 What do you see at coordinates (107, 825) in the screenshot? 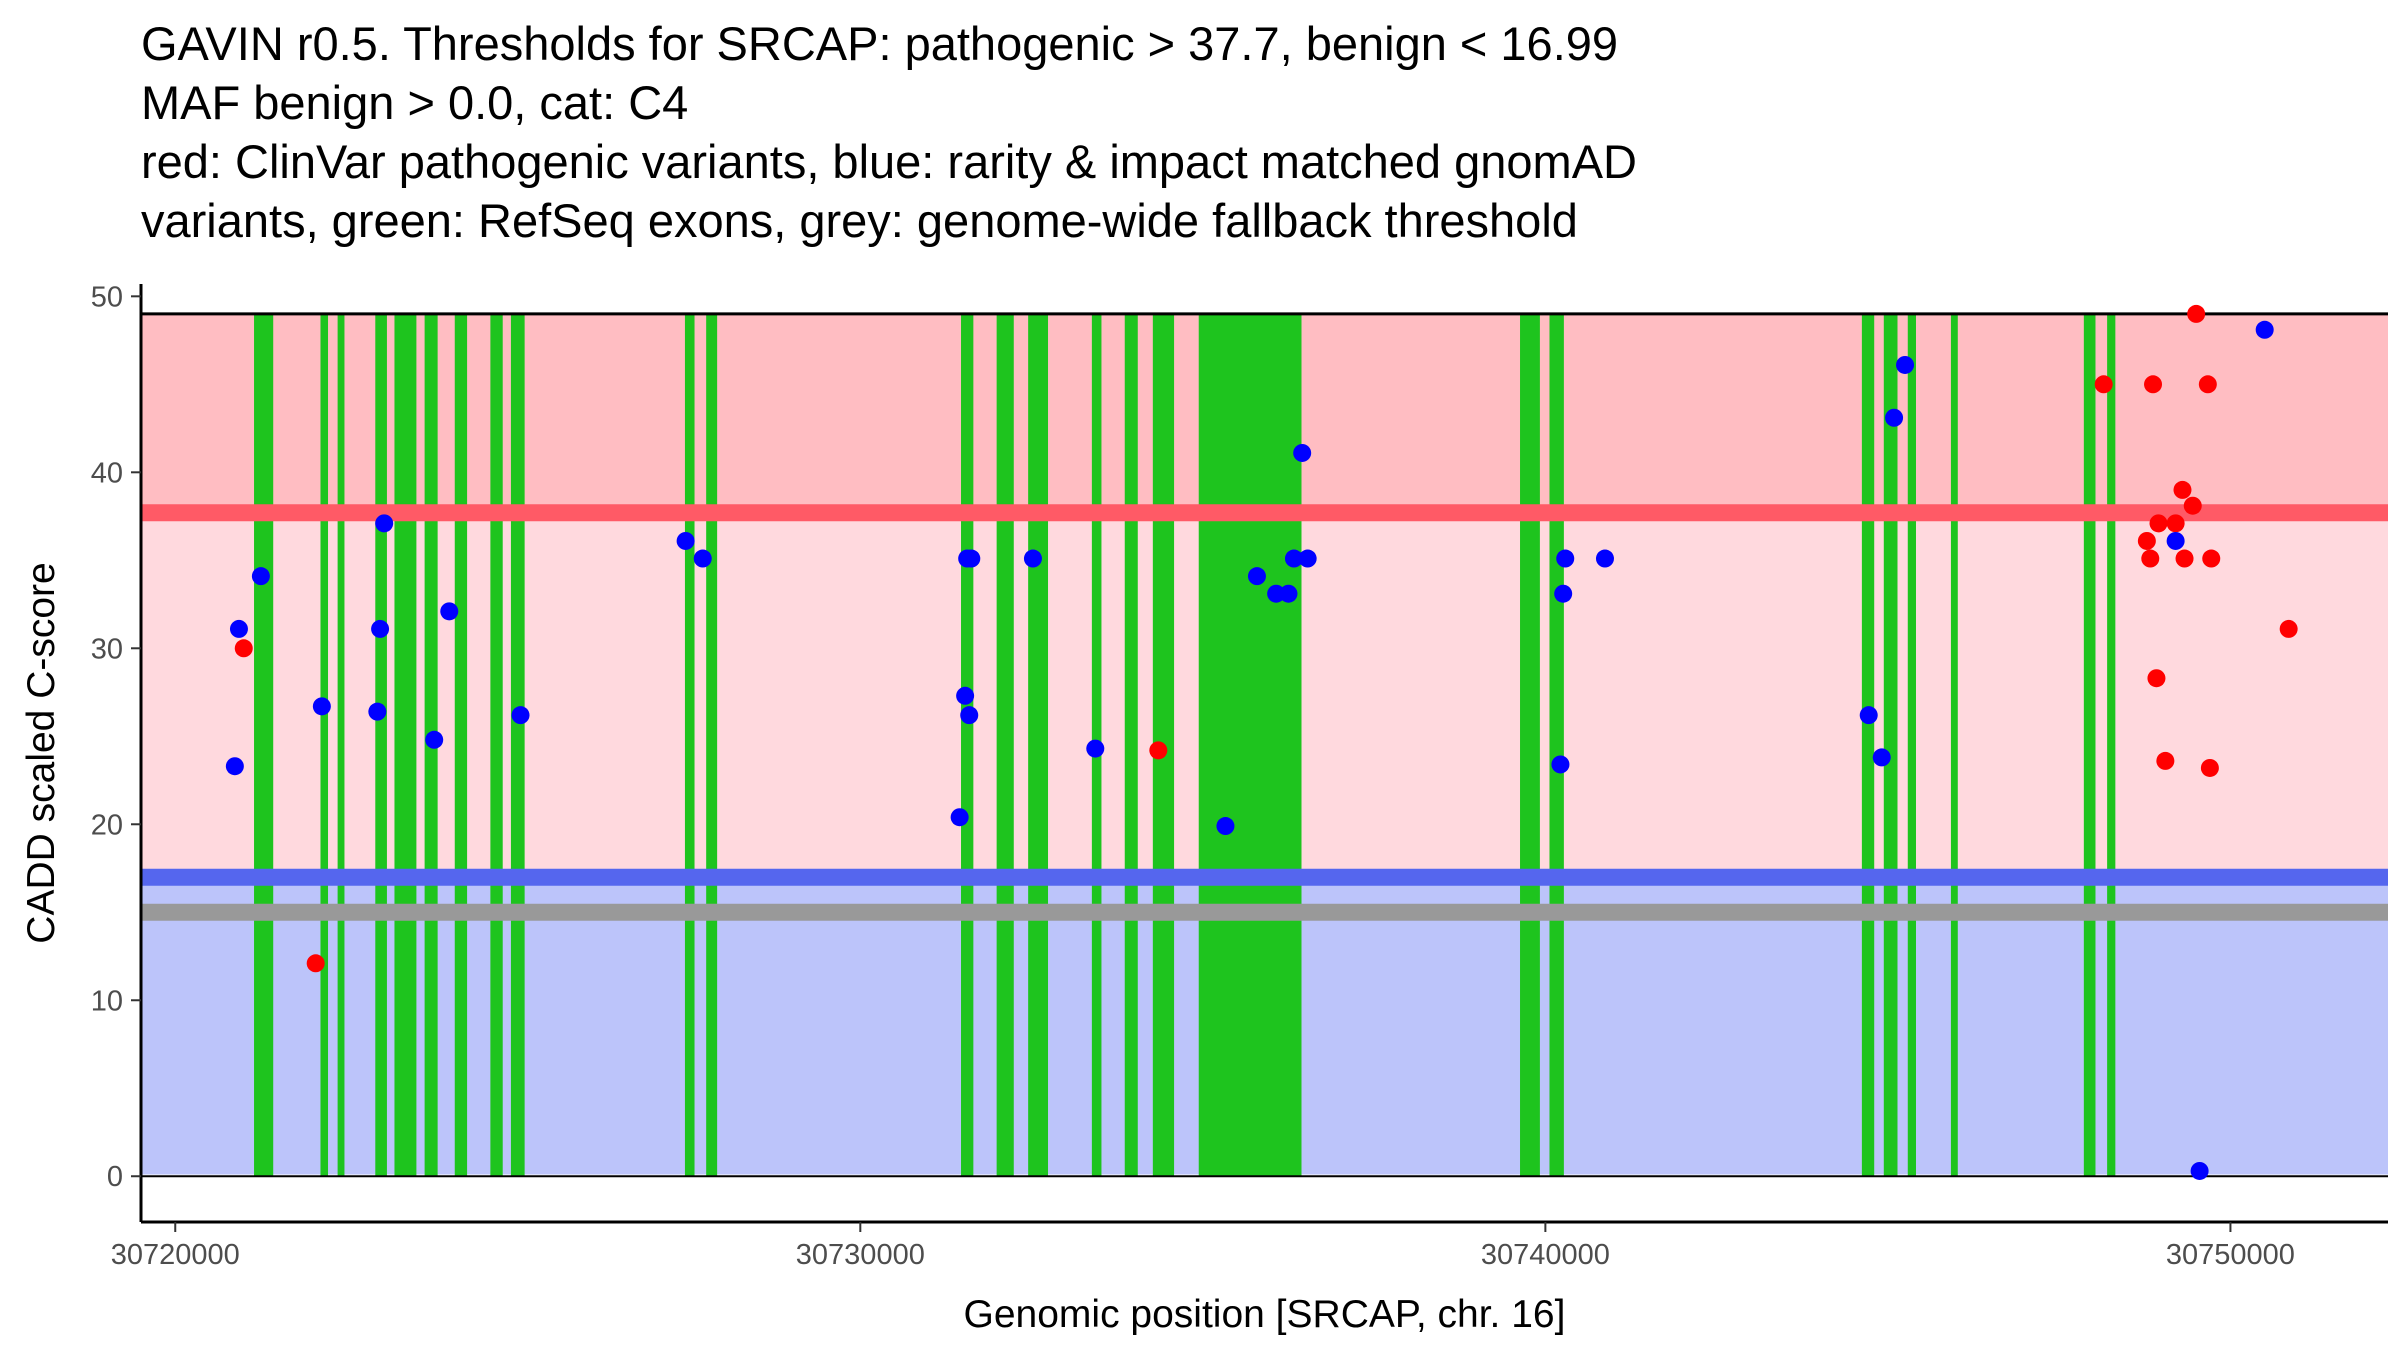
I see `y-tick-label: 20` at bounding box center [107, 825].